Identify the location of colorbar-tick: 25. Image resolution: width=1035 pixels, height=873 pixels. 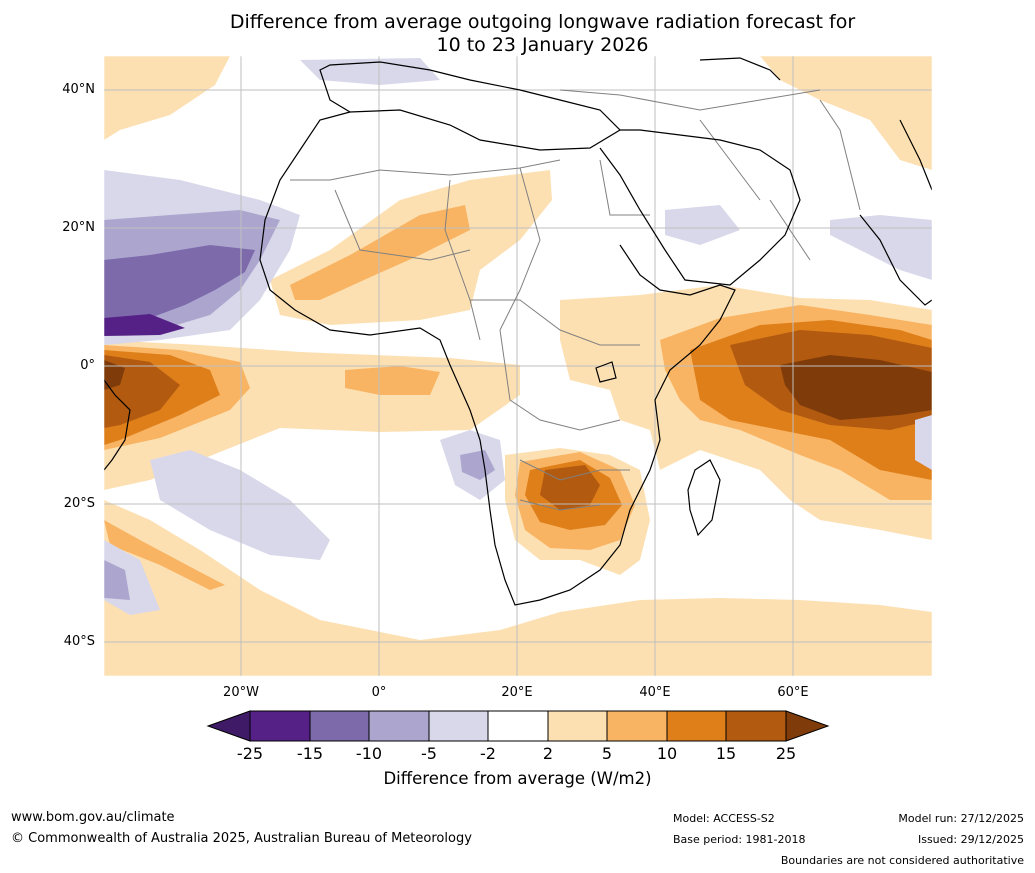
(786, 753).